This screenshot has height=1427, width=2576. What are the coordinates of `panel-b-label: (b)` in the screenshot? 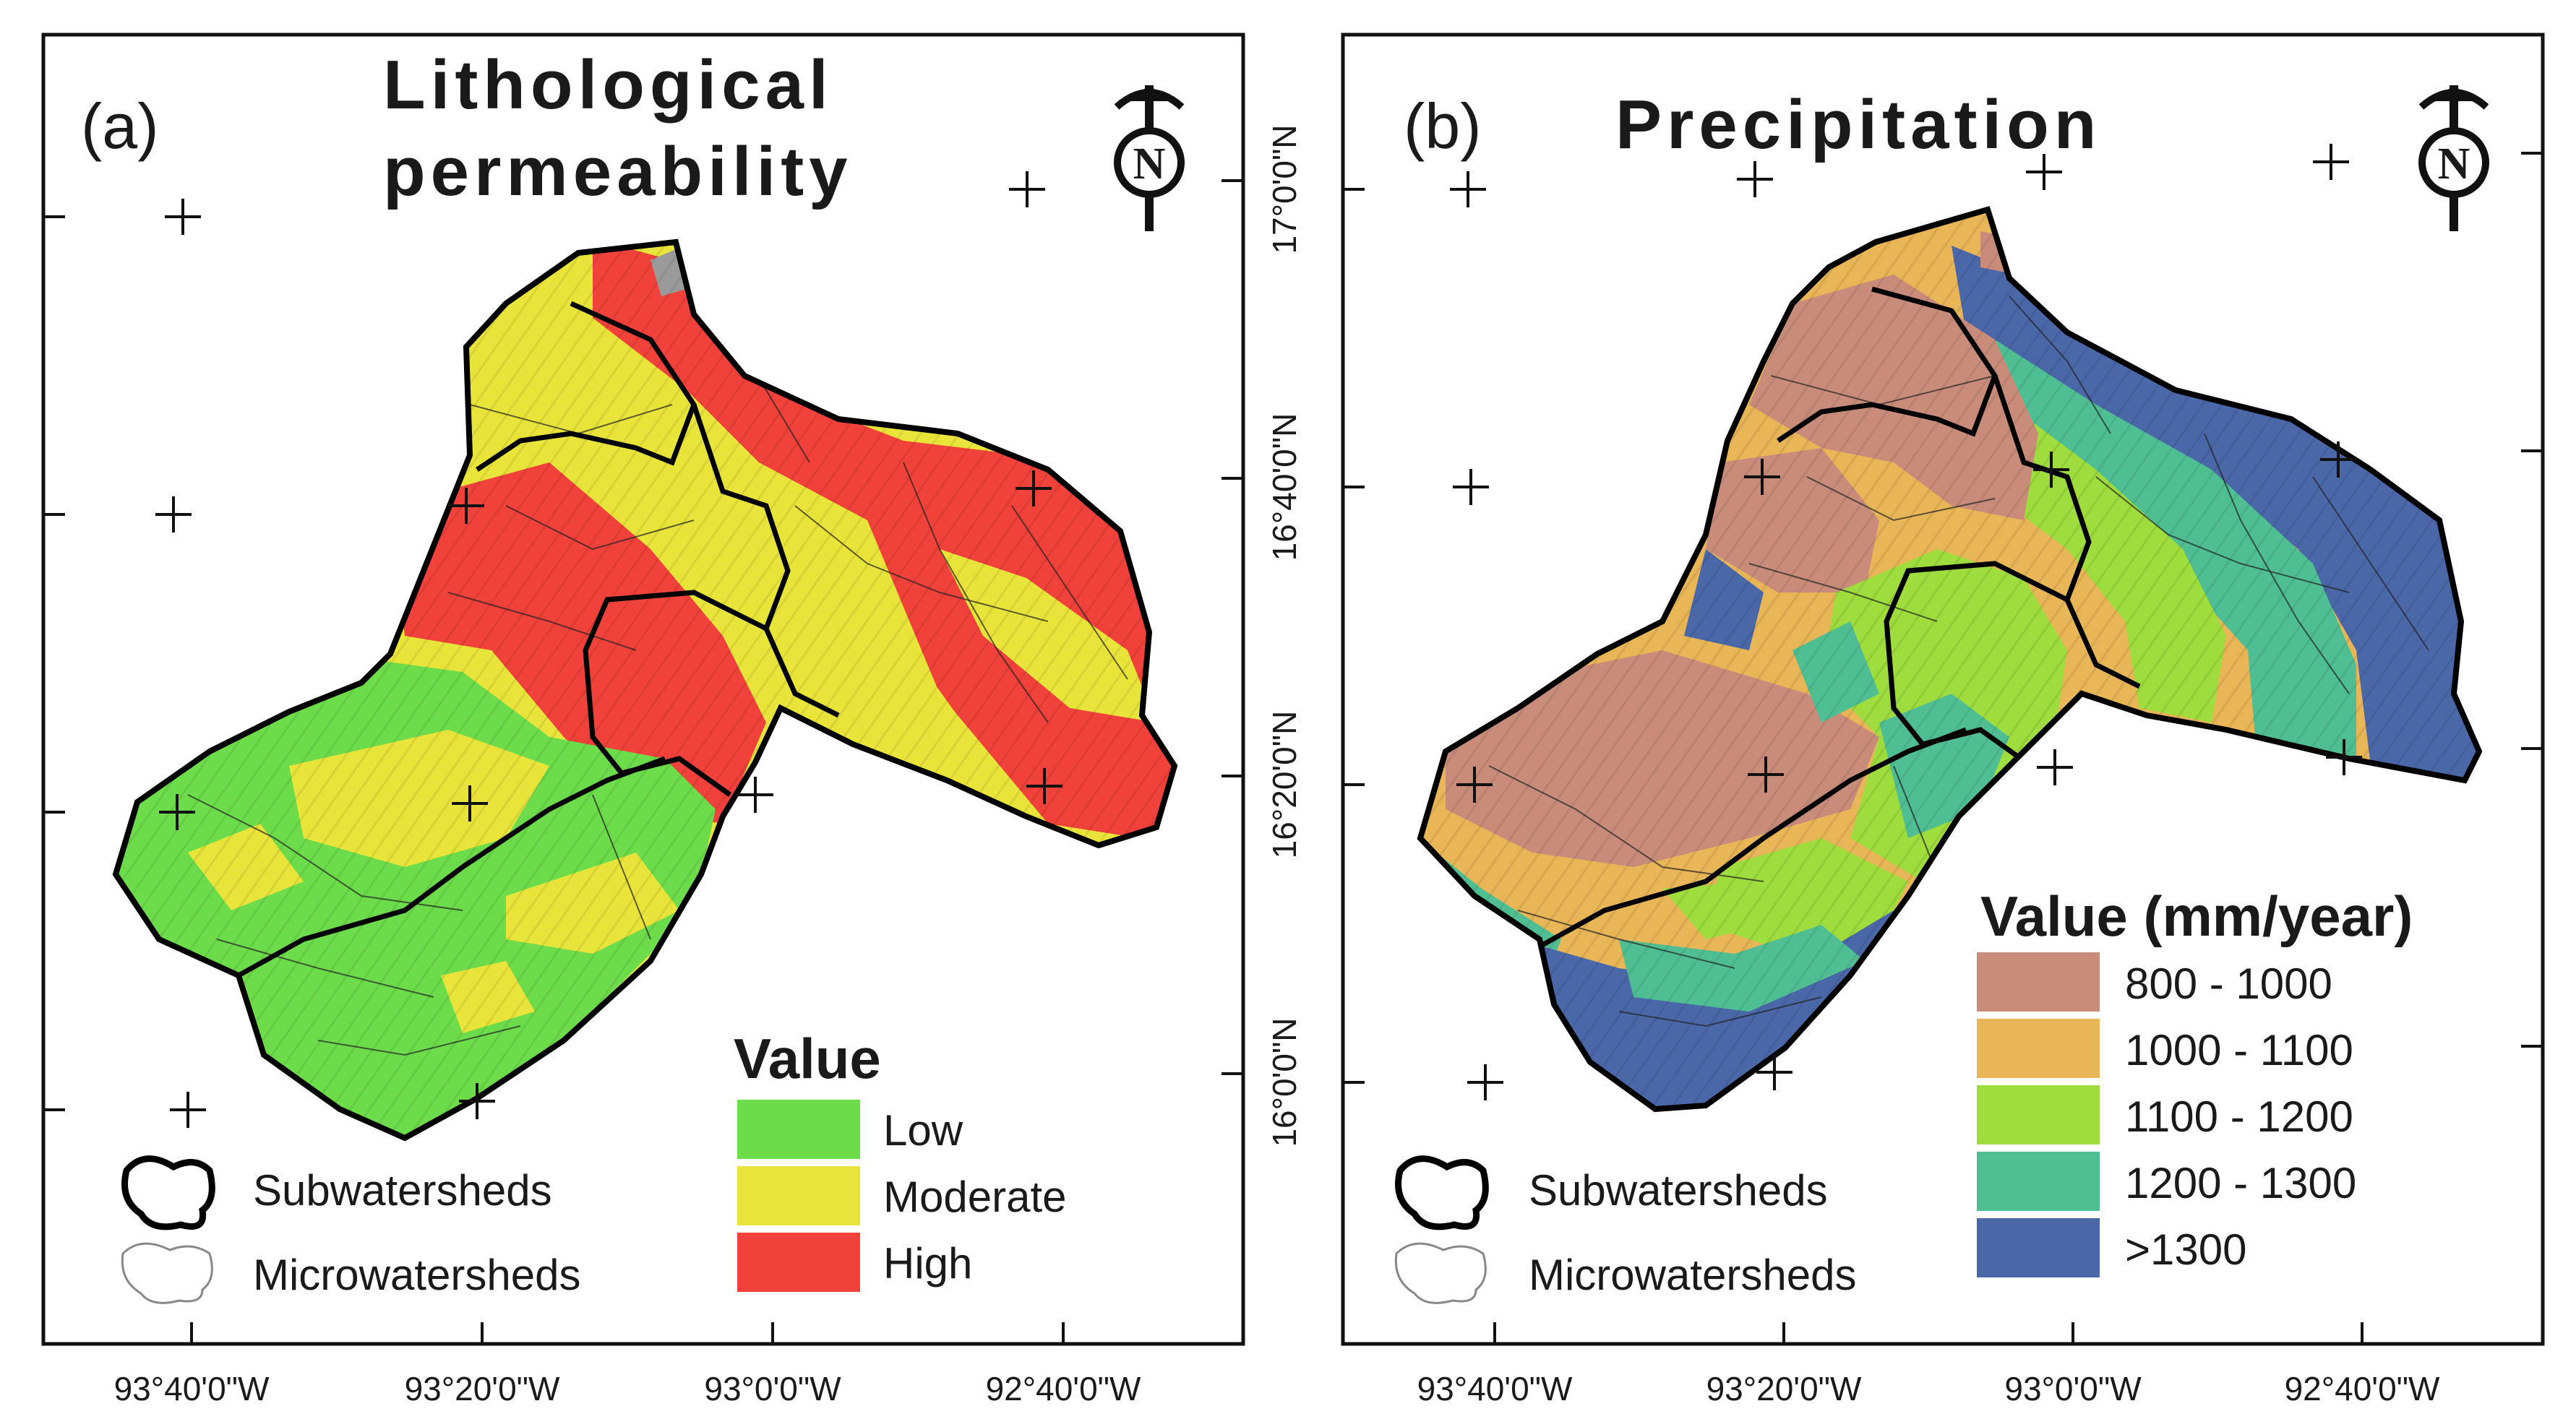 It's located at (1443, 126).